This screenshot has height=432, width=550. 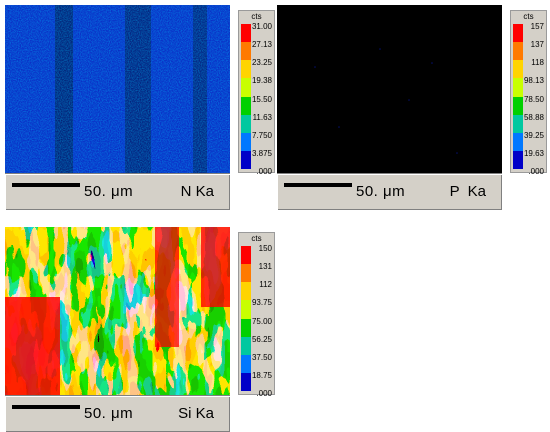 I want to click on legend-tick-label: 75.00, so click(x=261, y=321).